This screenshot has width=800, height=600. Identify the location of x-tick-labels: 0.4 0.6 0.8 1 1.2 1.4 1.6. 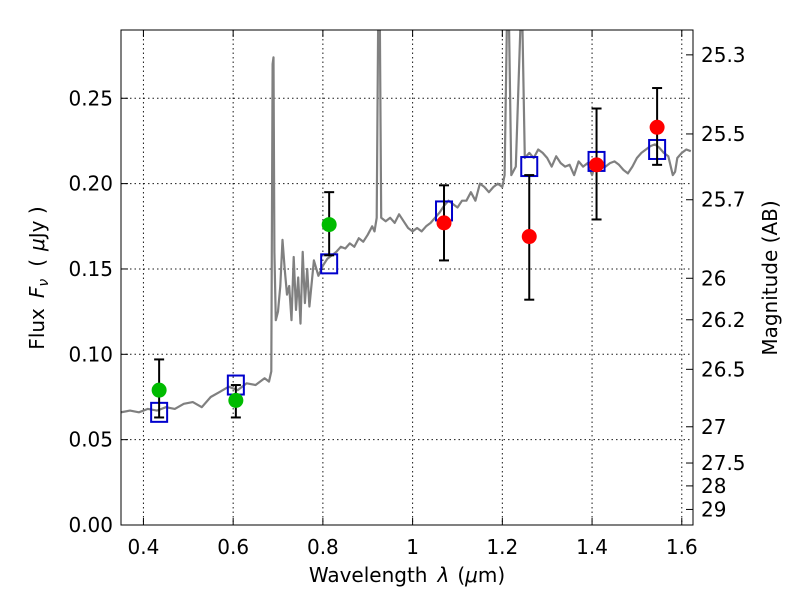
(413, 547).